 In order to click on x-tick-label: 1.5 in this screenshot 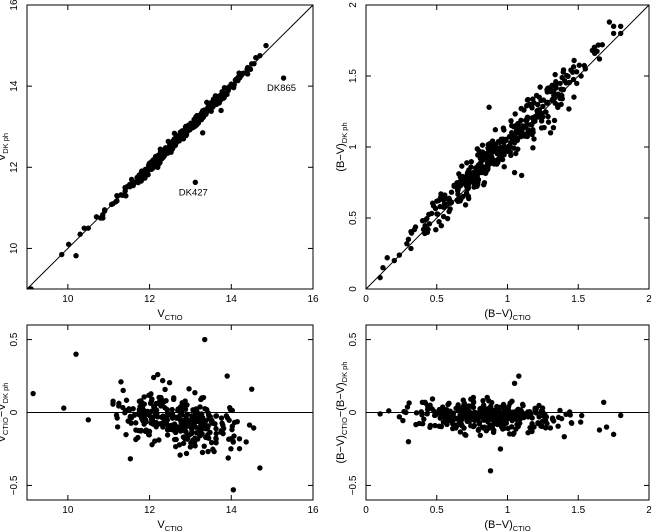, I will do `click(578, 299)`.